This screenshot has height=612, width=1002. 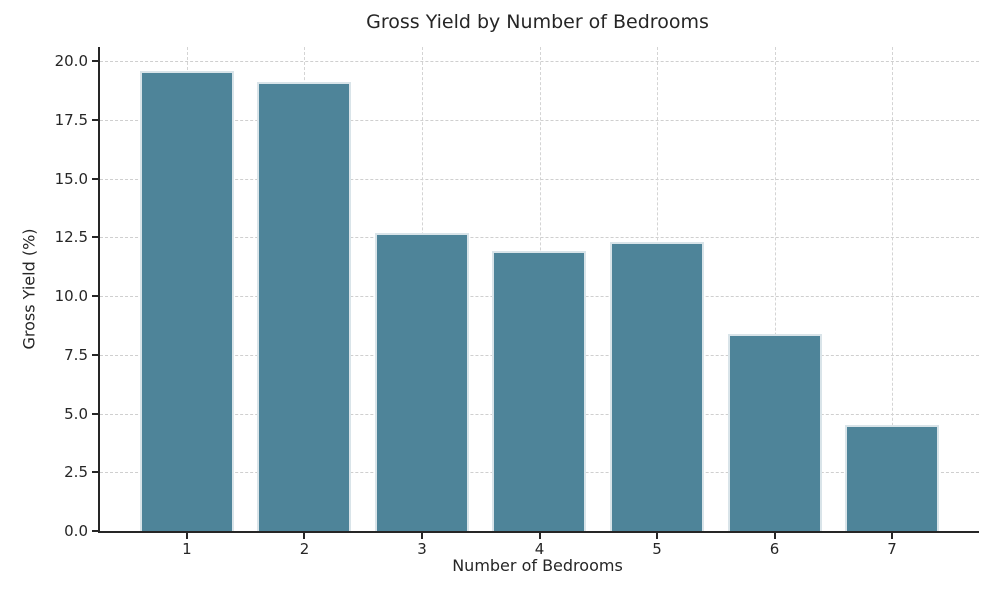 What do you see at coordinates (76, 531) in the screenshot?
I see `y-tick-label: 0.0` at bounding box center [76, 531].